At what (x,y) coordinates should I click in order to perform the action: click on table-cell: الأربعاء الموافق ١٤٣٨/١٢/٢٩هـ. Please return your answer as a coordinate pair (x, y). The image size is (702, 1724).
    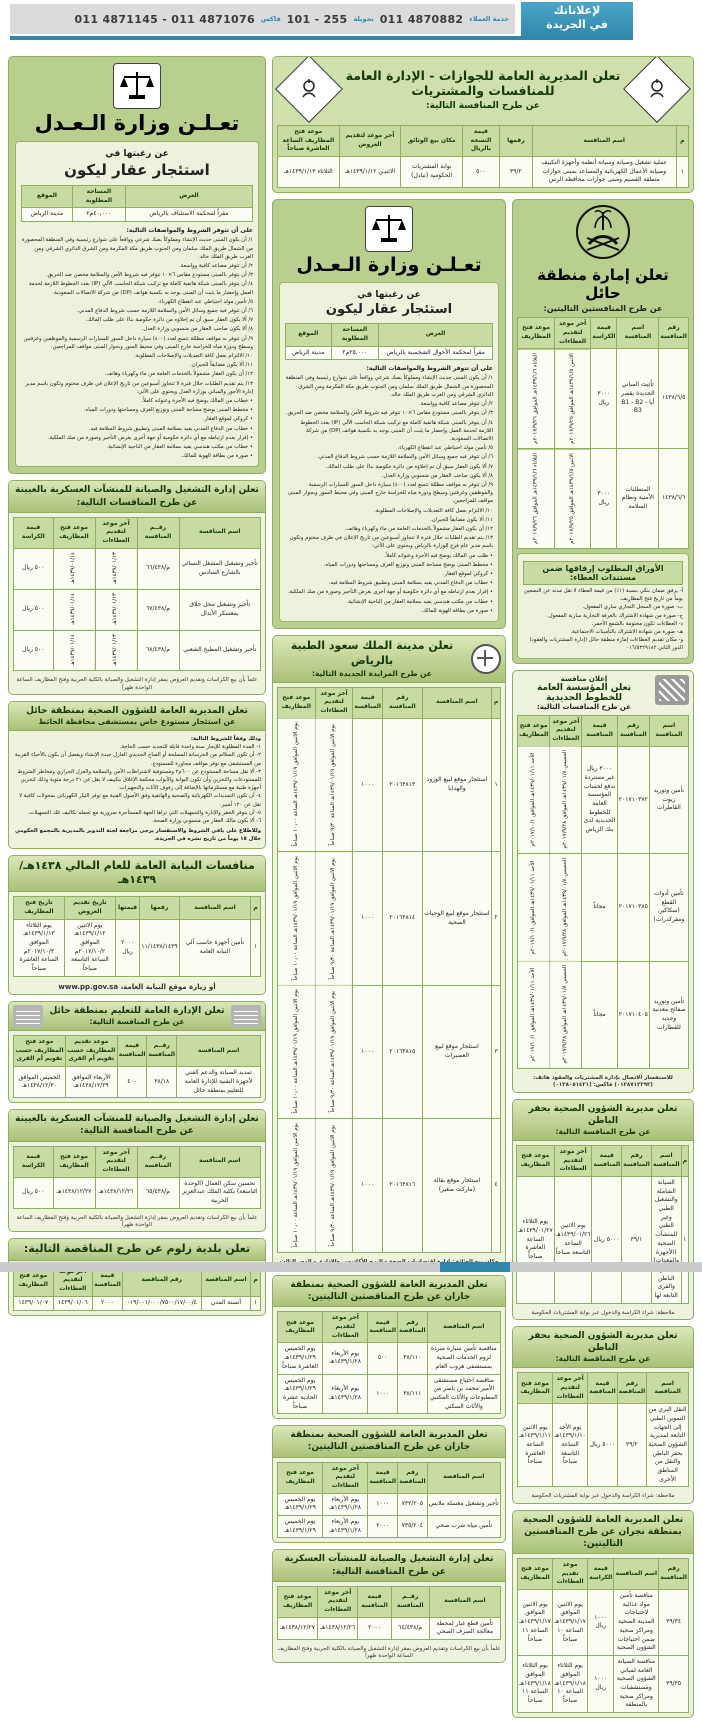
    Looking at the image, I should click on (91, 1082).